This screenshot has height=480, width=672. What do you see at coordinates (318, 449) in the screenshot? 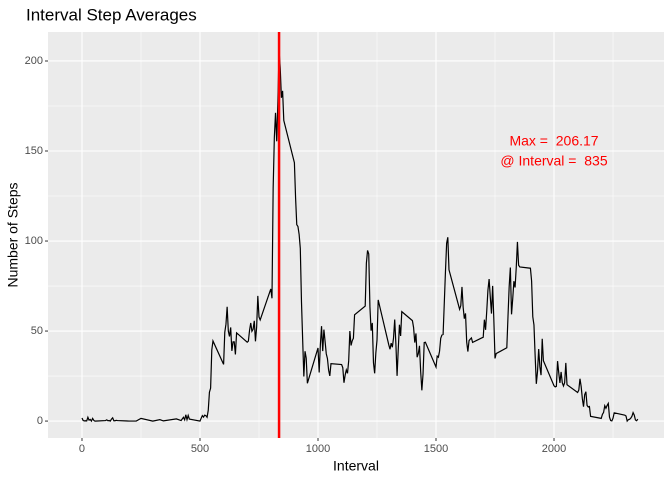
I see `x-tick-label: 1000` at bounding box center [318, 449].